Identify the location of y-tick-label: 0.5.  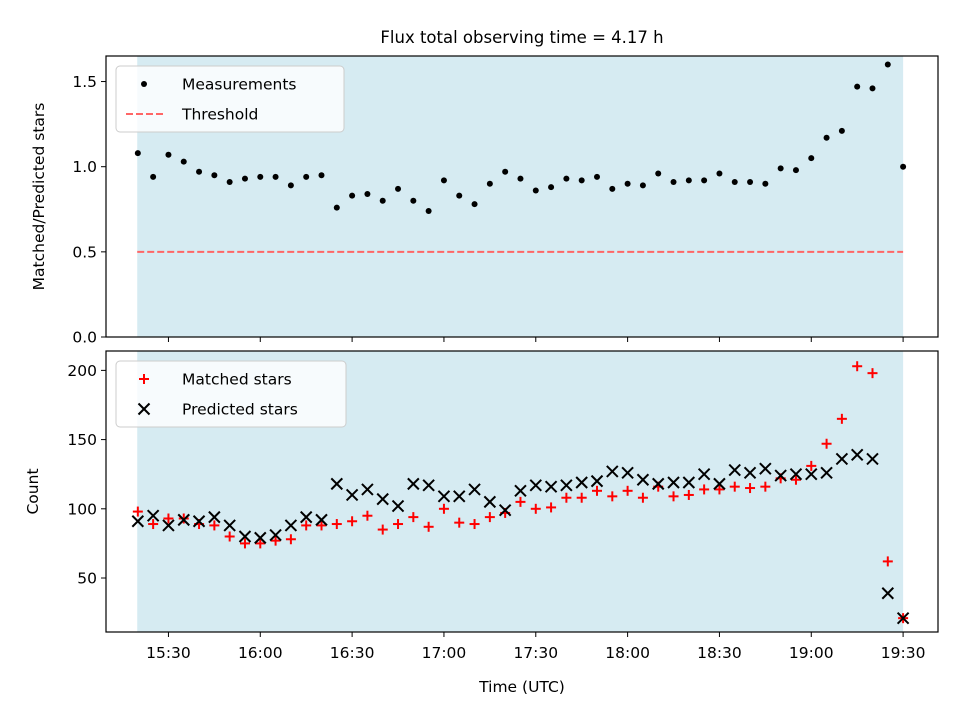
(84, 252).